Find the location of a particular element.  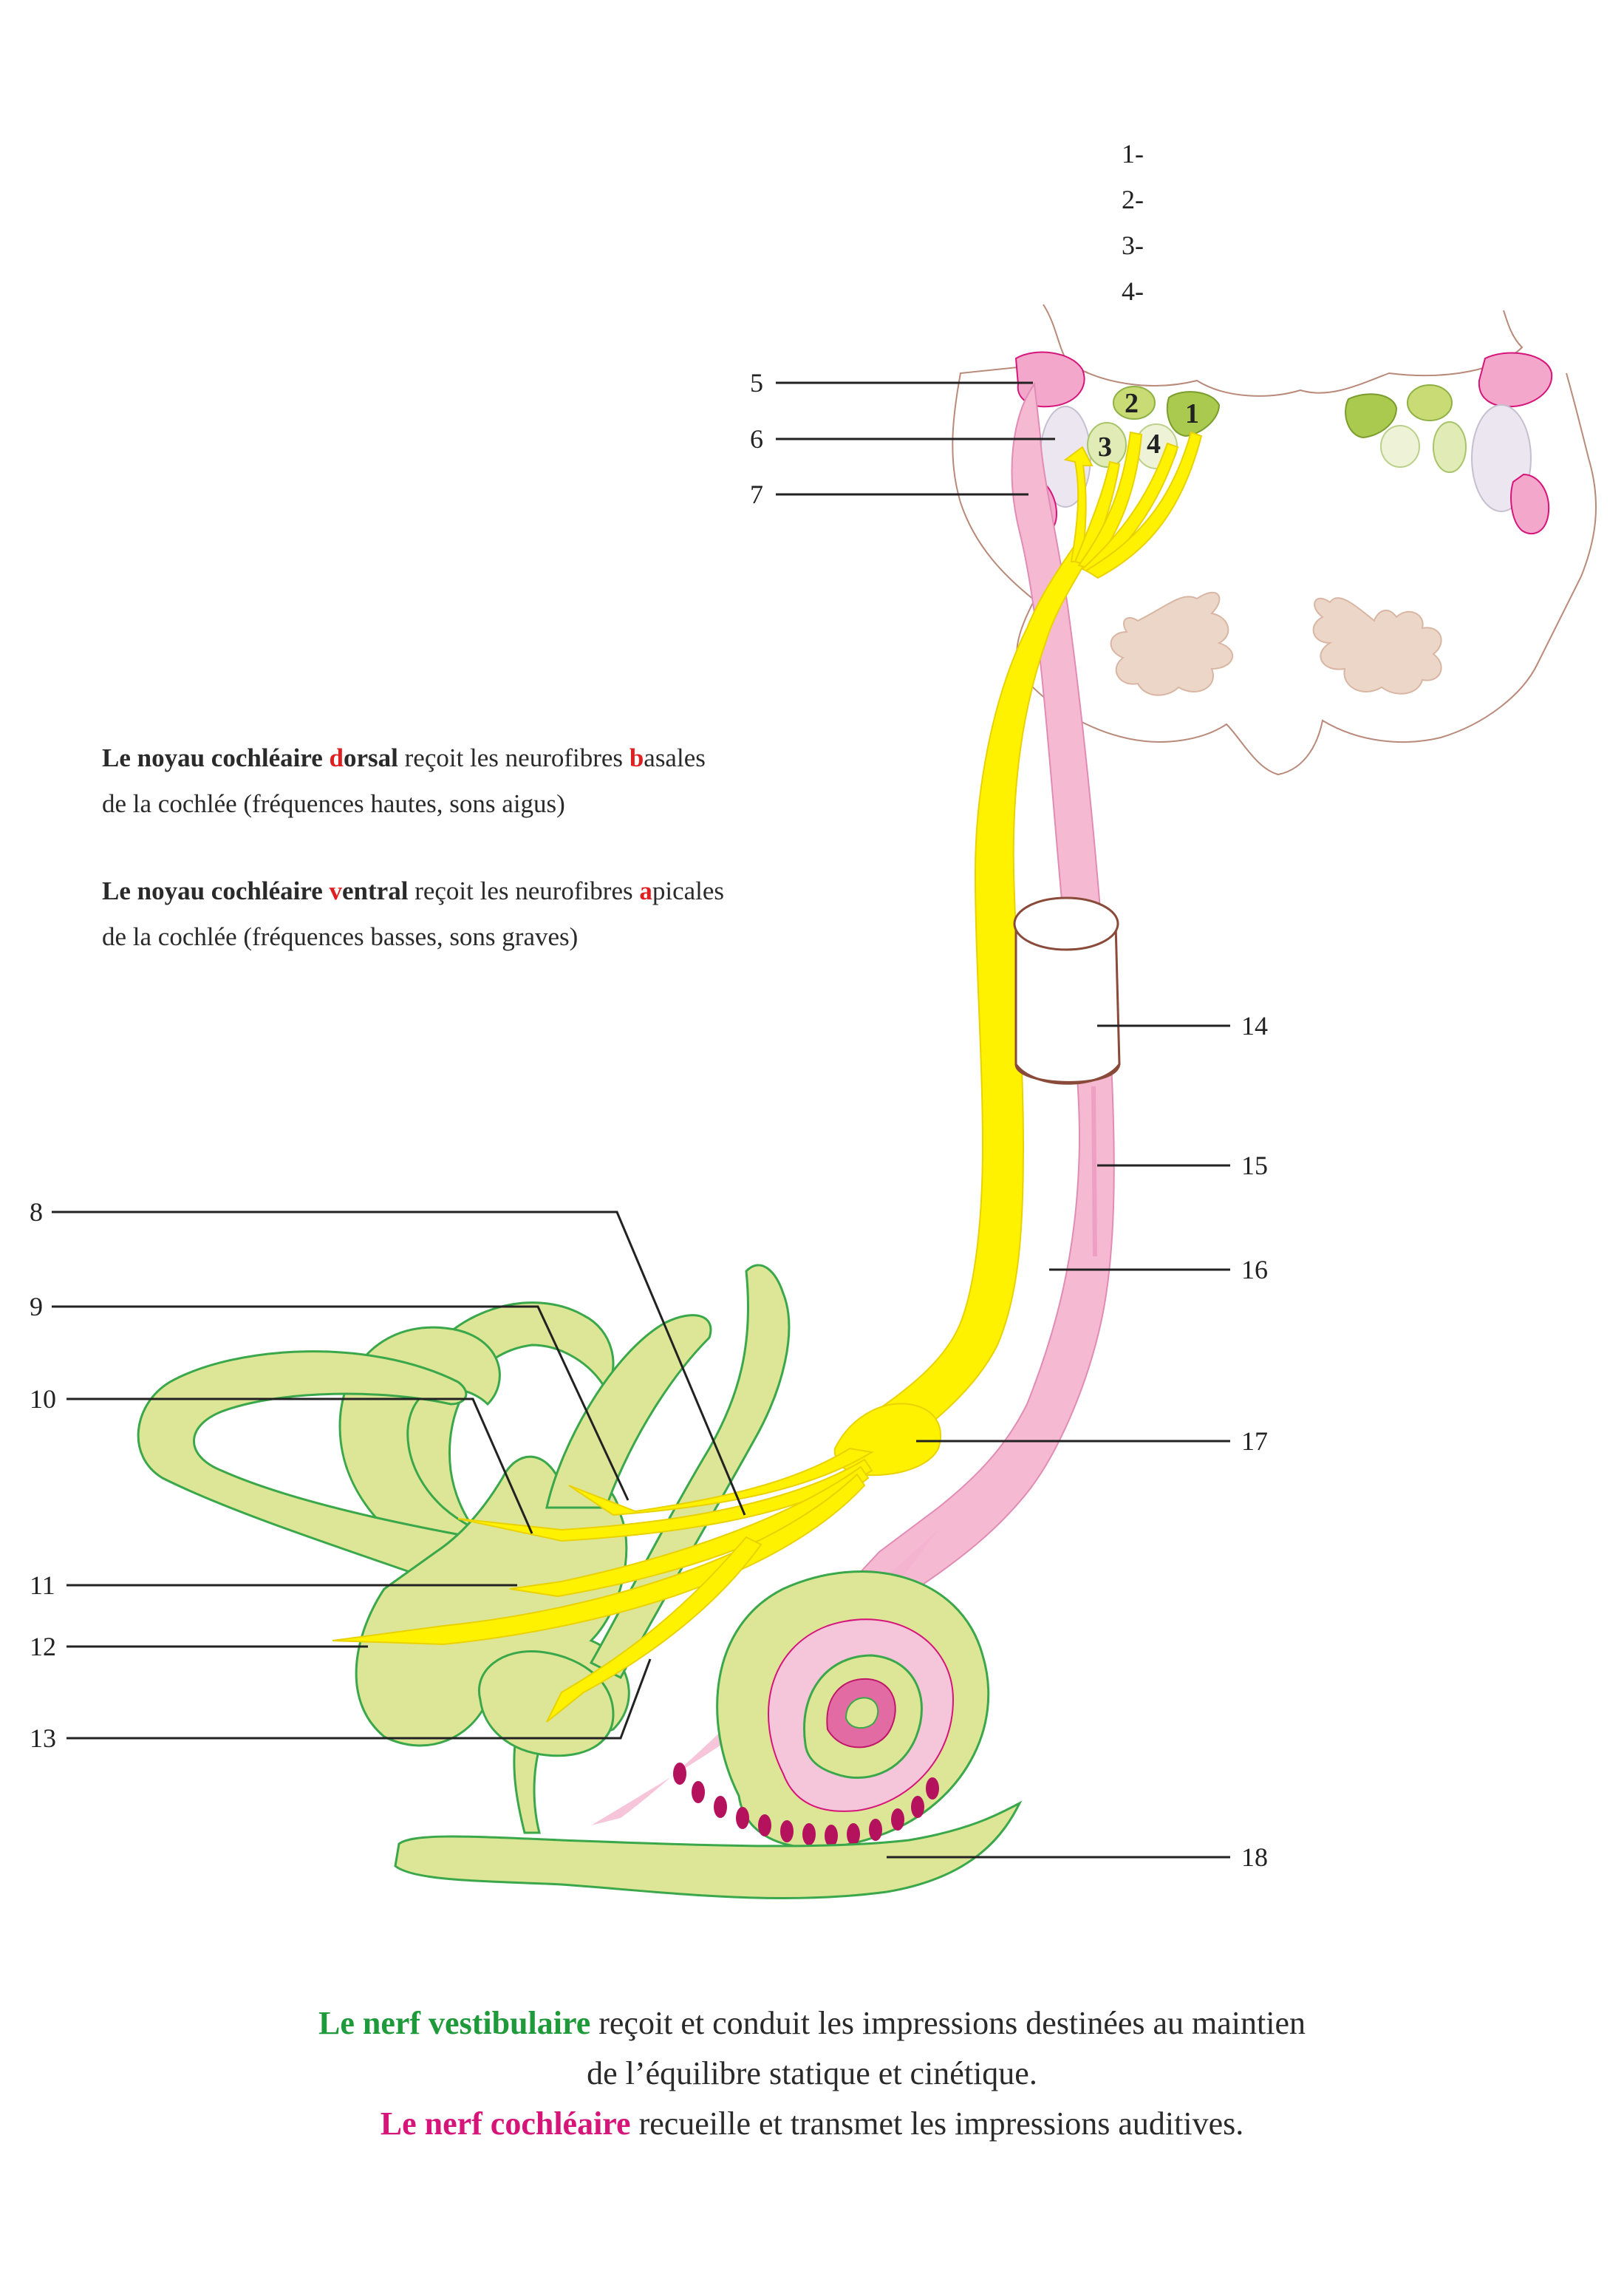

callout-8: 8 is located at coordinates (36, 1212).